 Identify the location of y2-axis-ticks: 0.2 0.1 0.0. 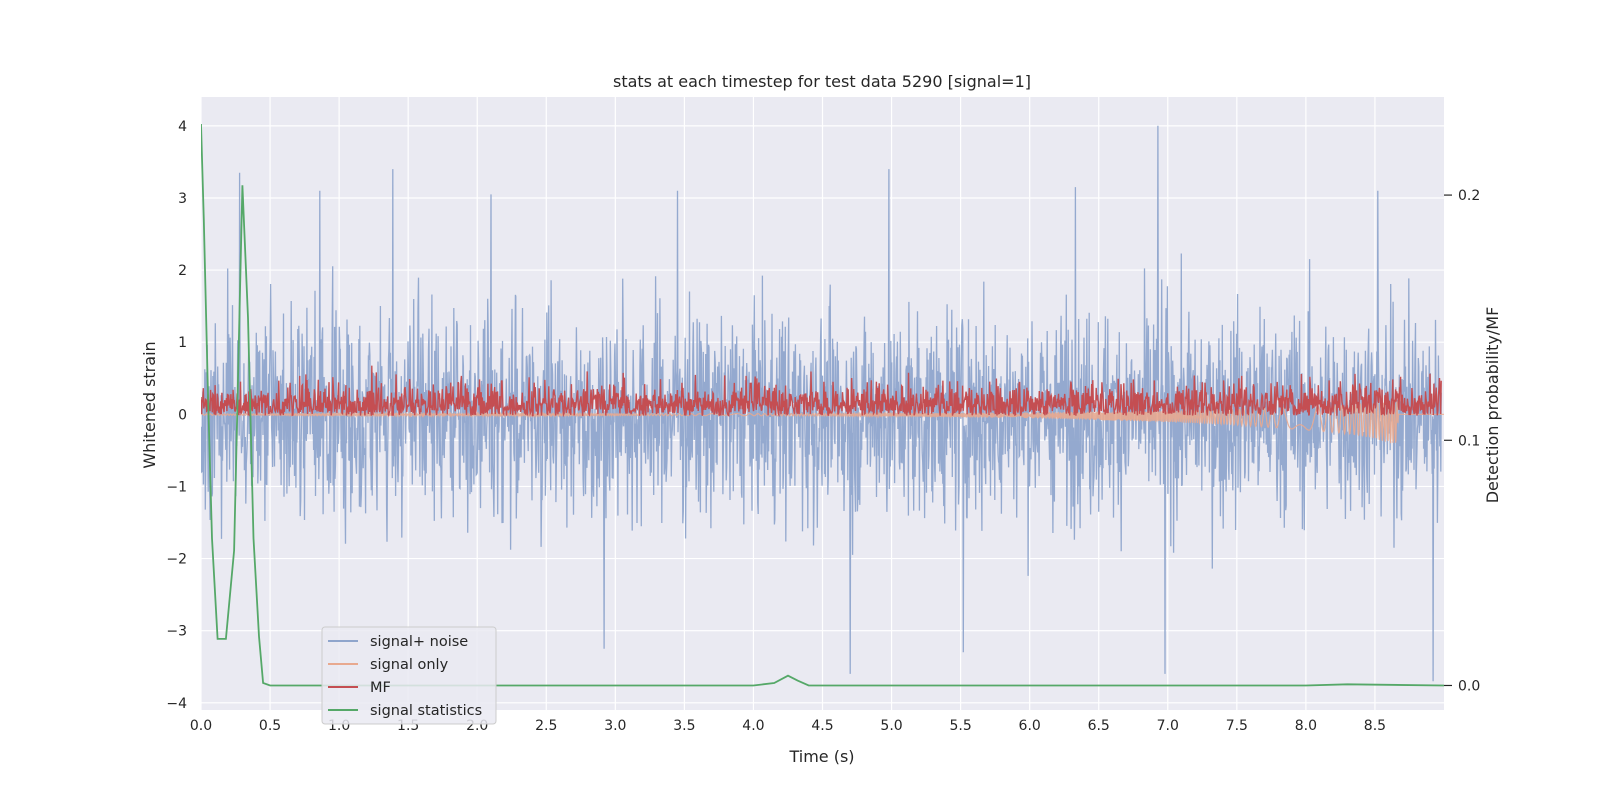
(1462, 441).